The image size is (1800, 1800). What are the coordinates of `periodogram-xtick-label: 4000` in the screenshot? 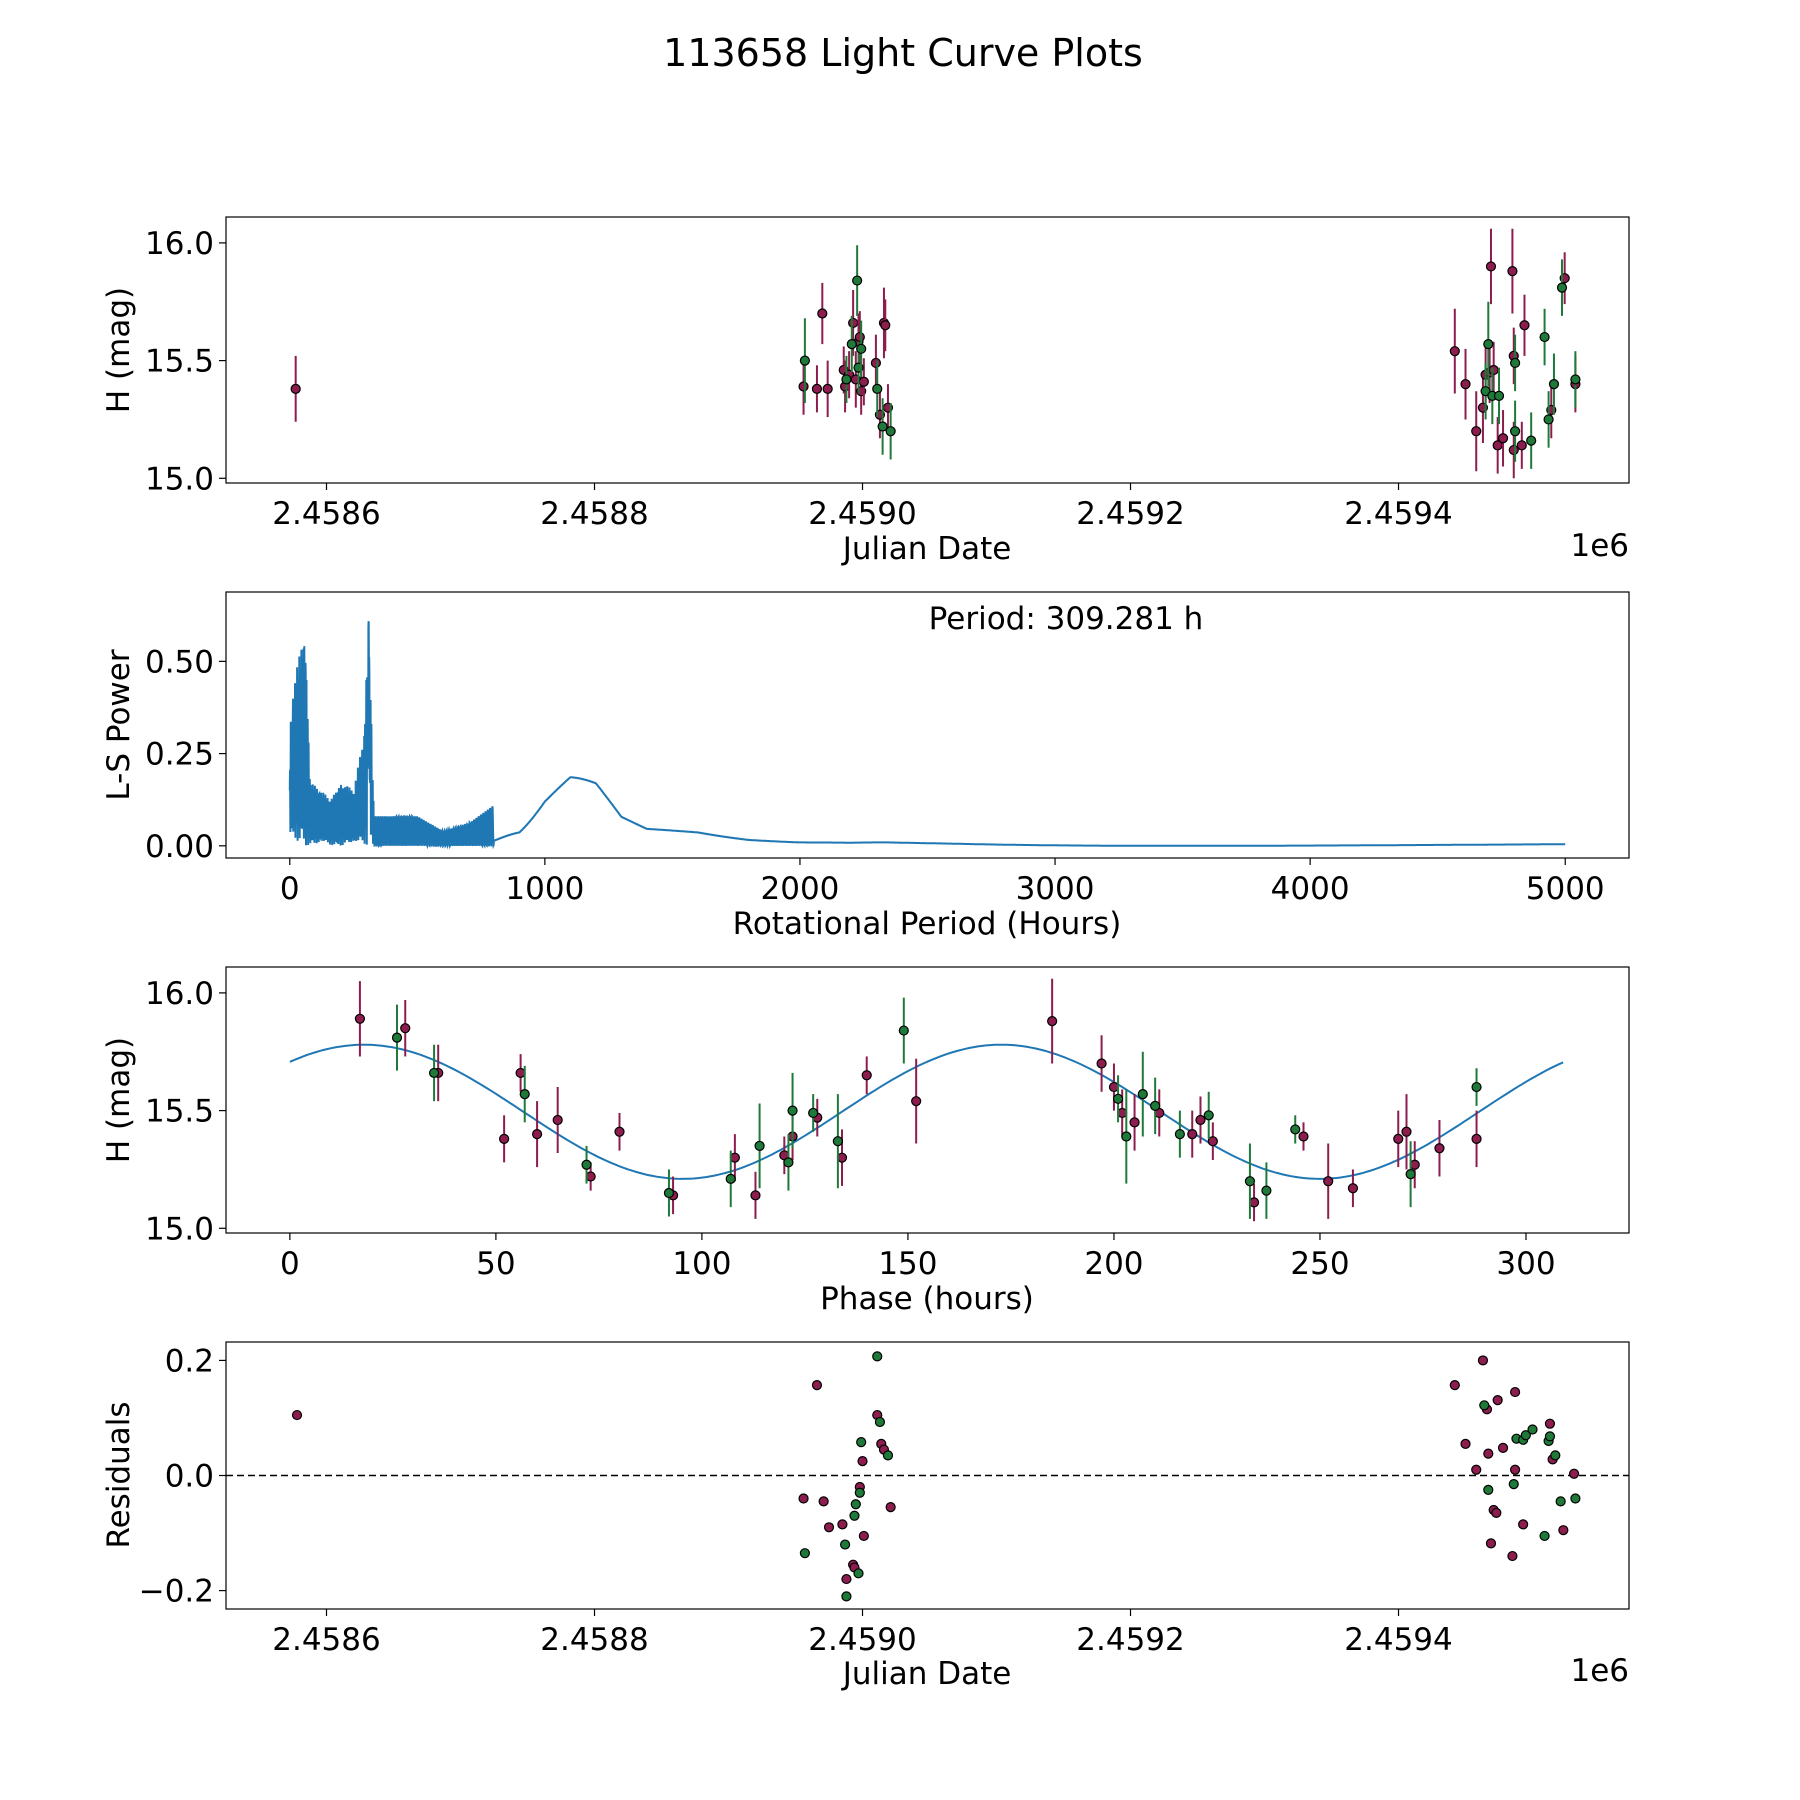 It's located at (1310, 889).